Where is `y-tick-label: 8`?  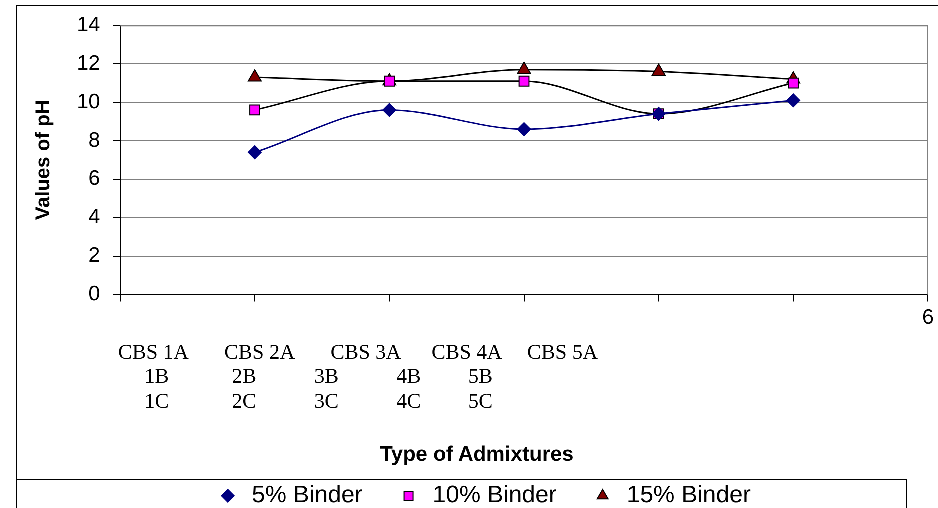 y-tick-label: 8 is located at coordinates (94, 140).